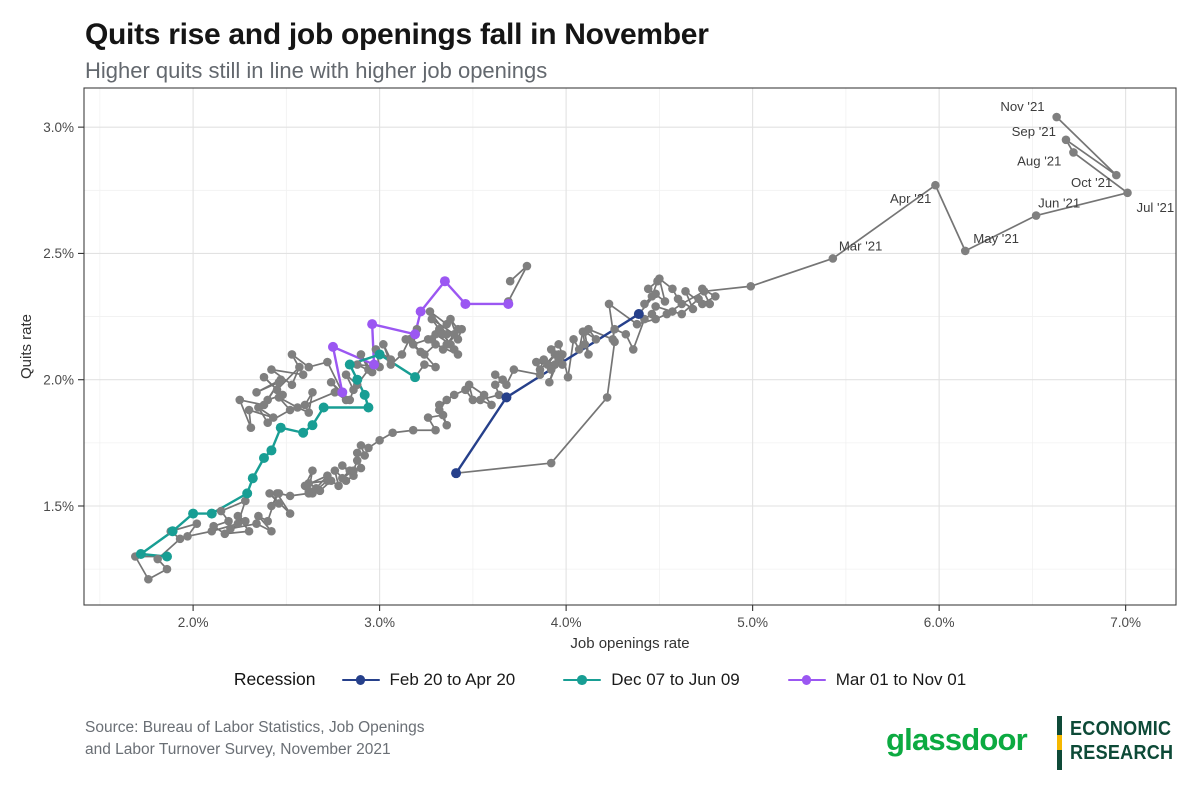 This screenshot has width=1200, height=800. What do you see at coordinates (675, 679) in the screenshot?
I see `legend-label: Dec 07 to Jun 09` at bounding box center [675, 679].